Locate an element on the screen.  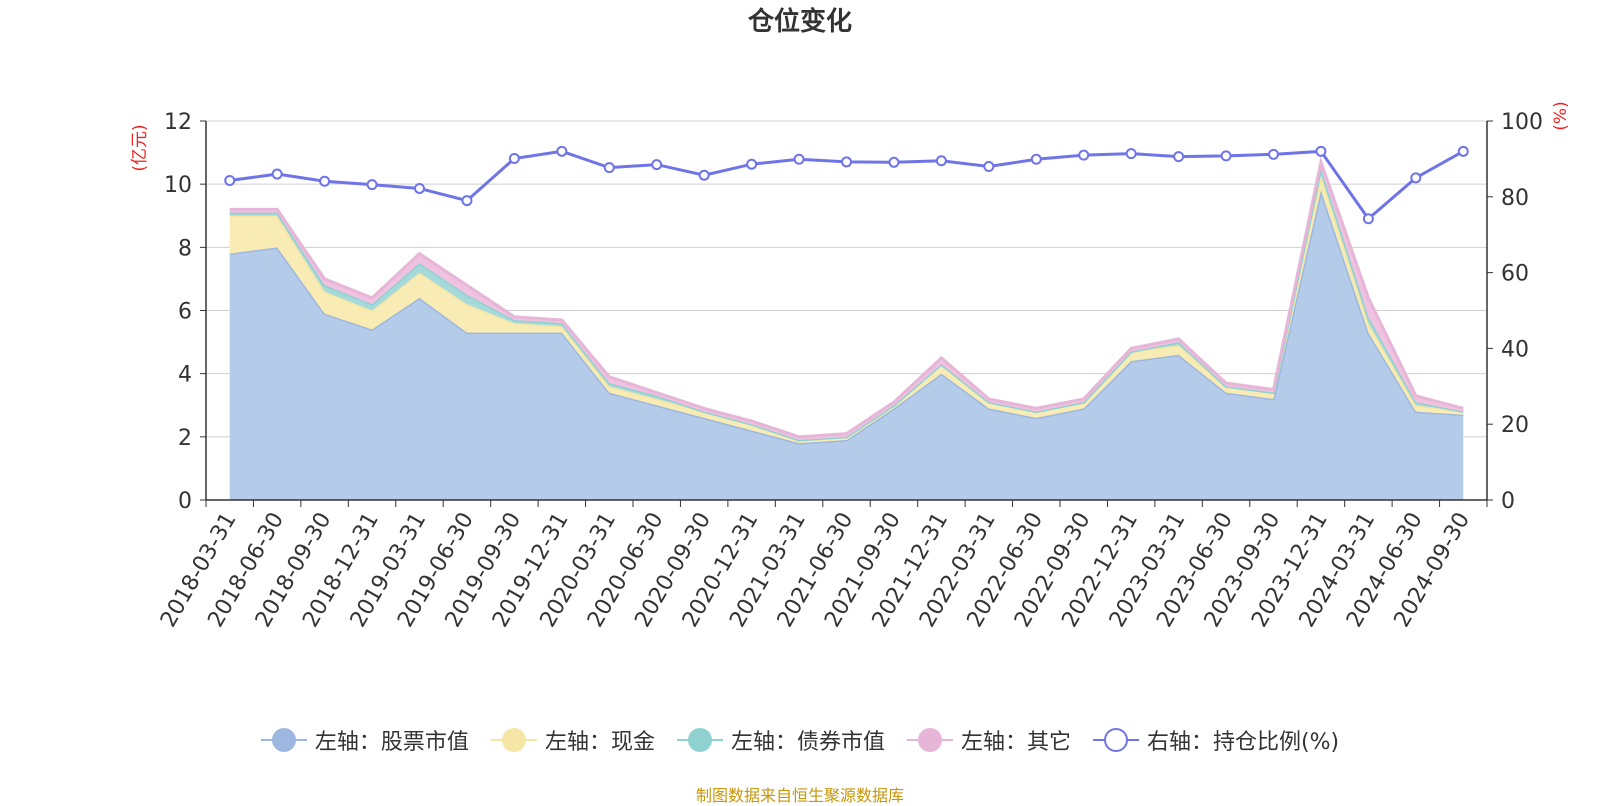
left-tick-label: 6 is located at coordinates (185, 312).